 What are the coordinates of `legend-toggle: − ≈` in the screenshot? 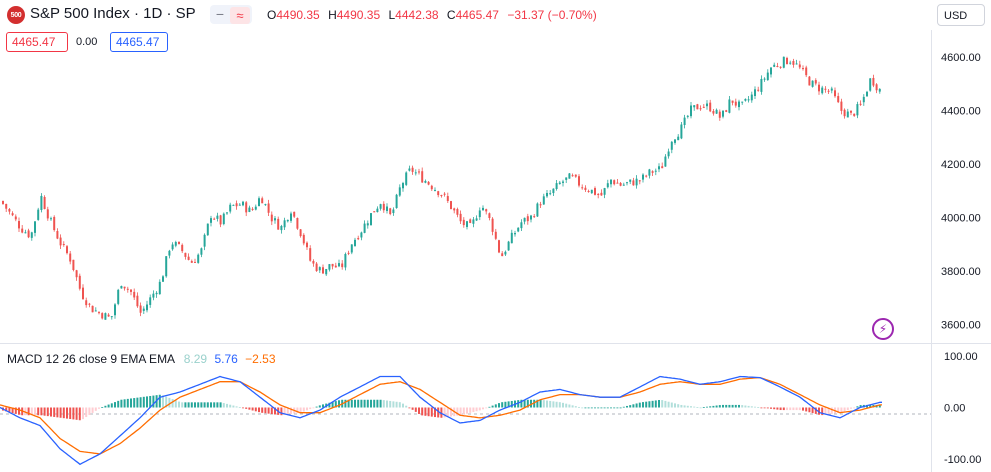 It's located at (231, 14).